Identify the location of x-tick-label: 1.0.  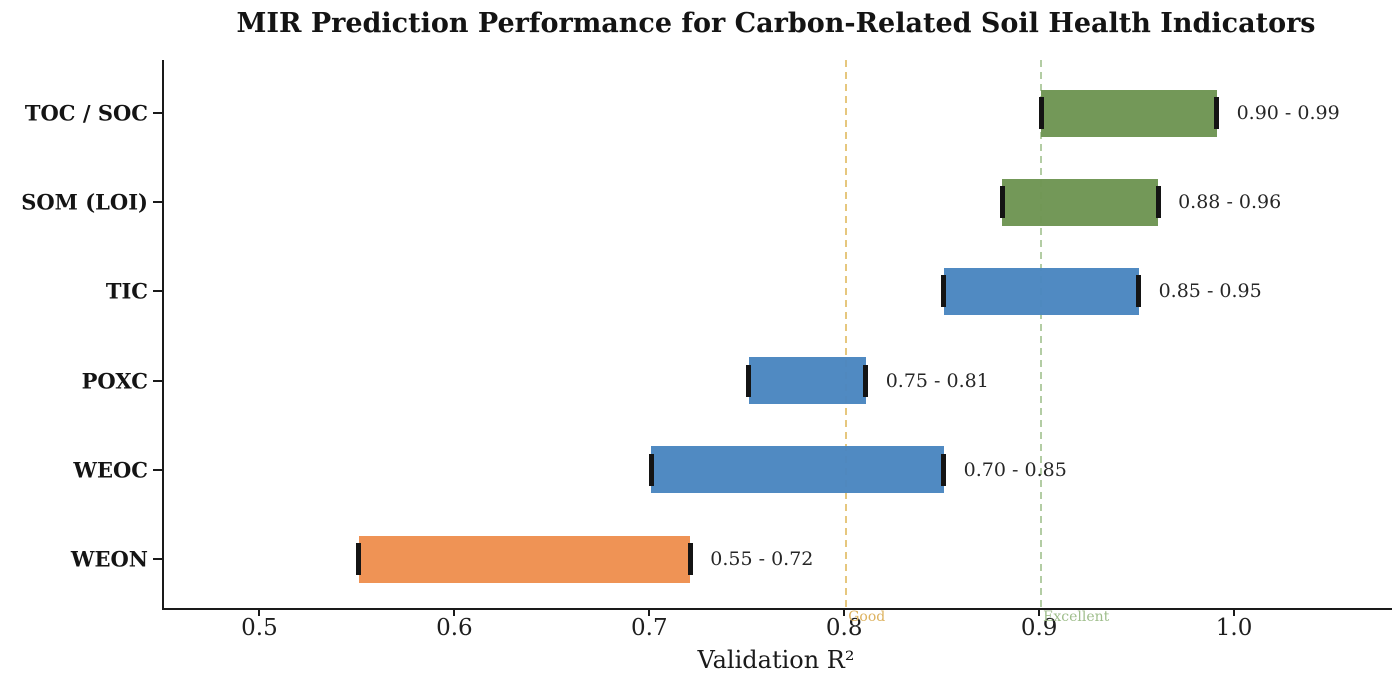
(1234, 628).